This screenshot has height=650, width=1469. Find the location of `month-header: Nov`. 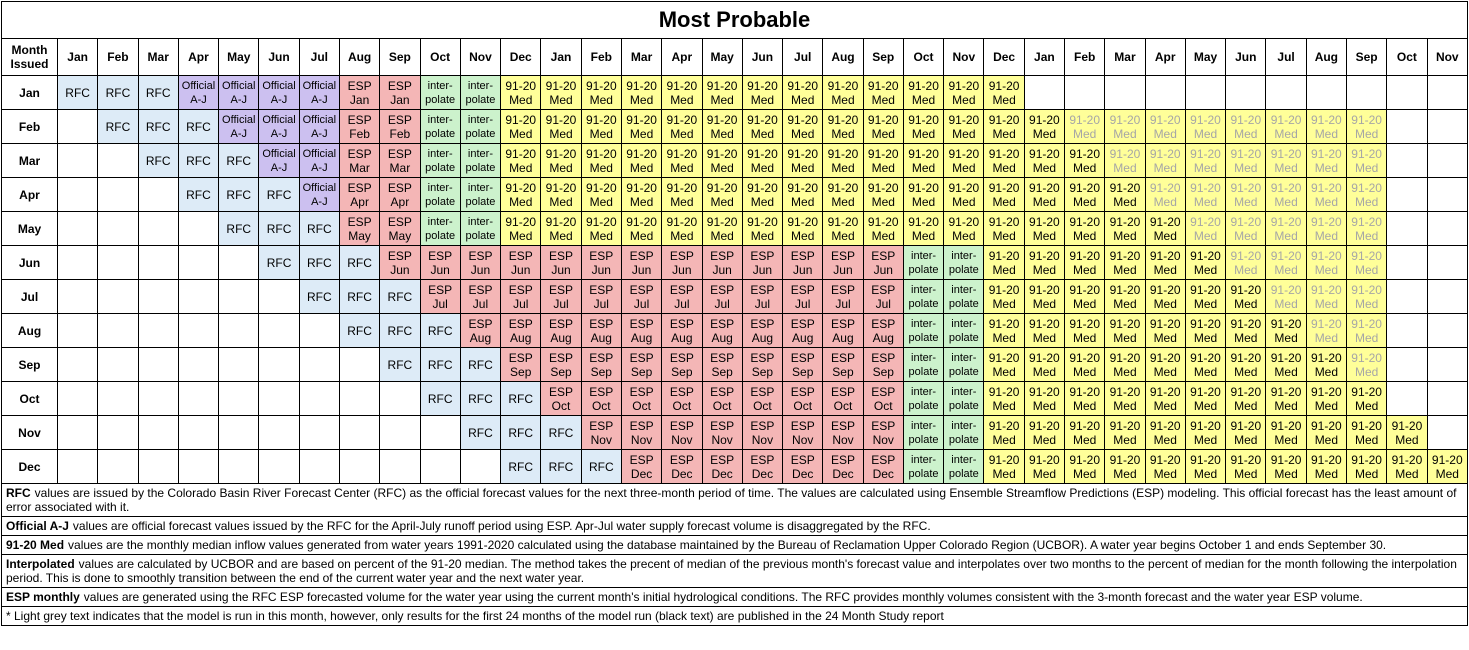

month-header: Nov is located at coordinates (480, 57).